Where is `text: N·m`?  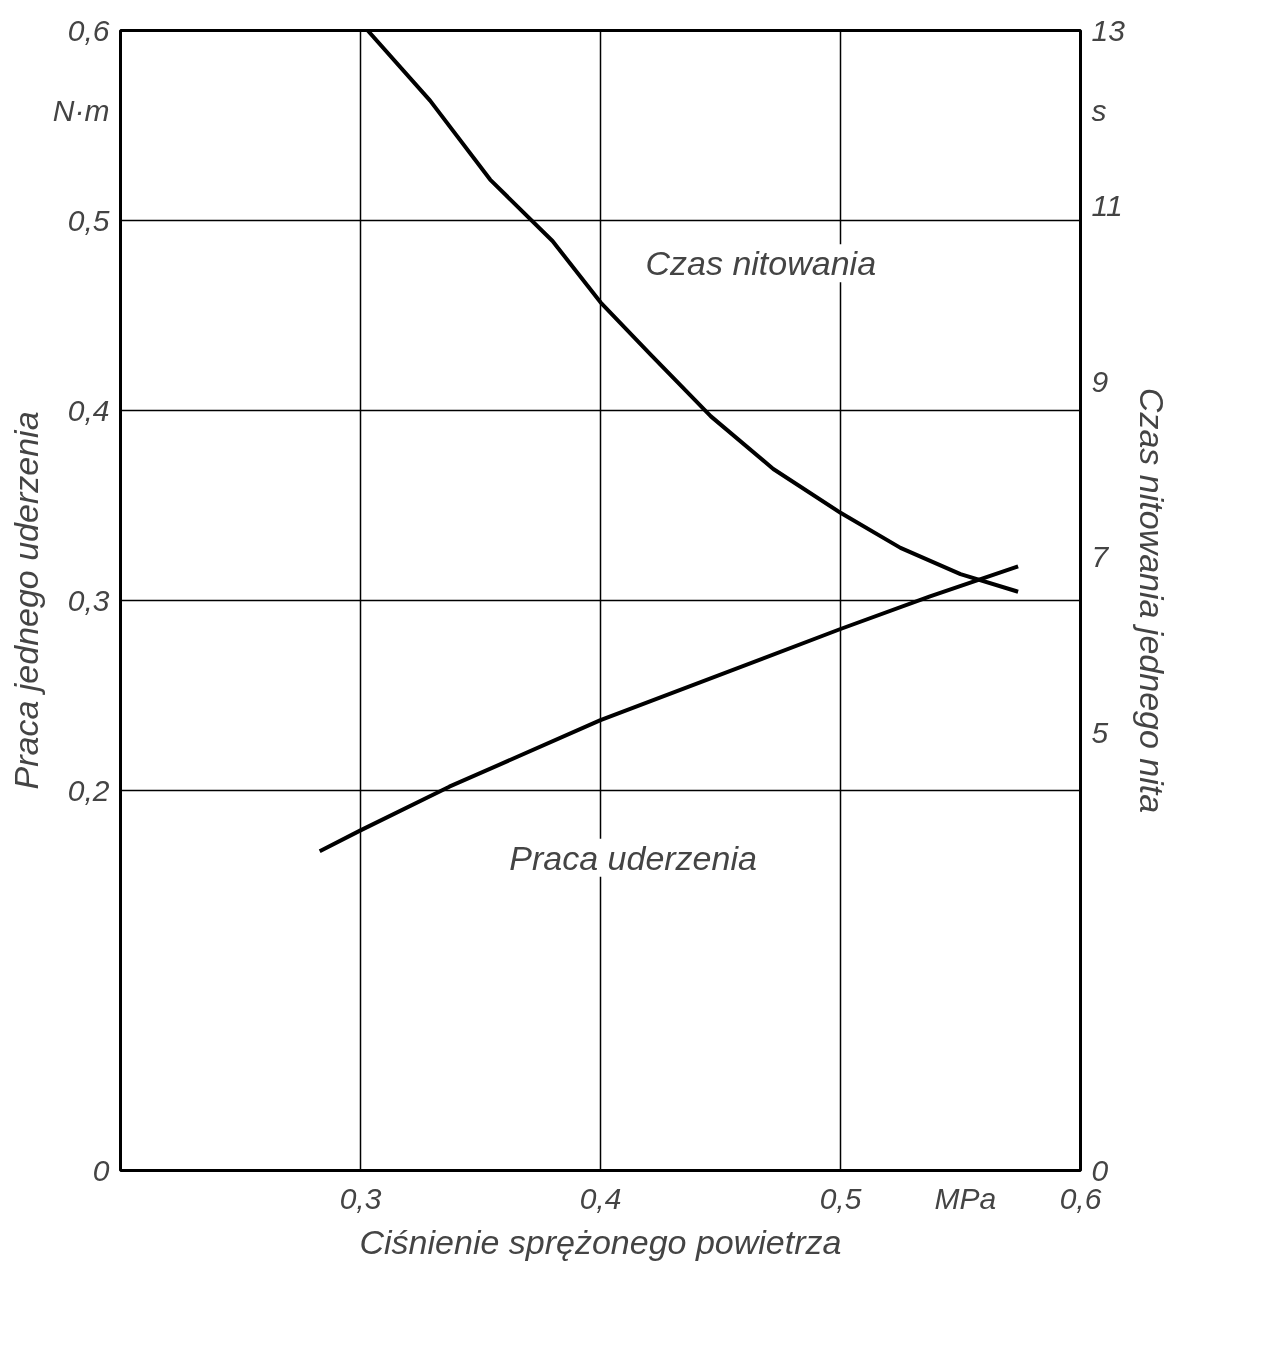
text: N·m is located at coordinates (81, 110).